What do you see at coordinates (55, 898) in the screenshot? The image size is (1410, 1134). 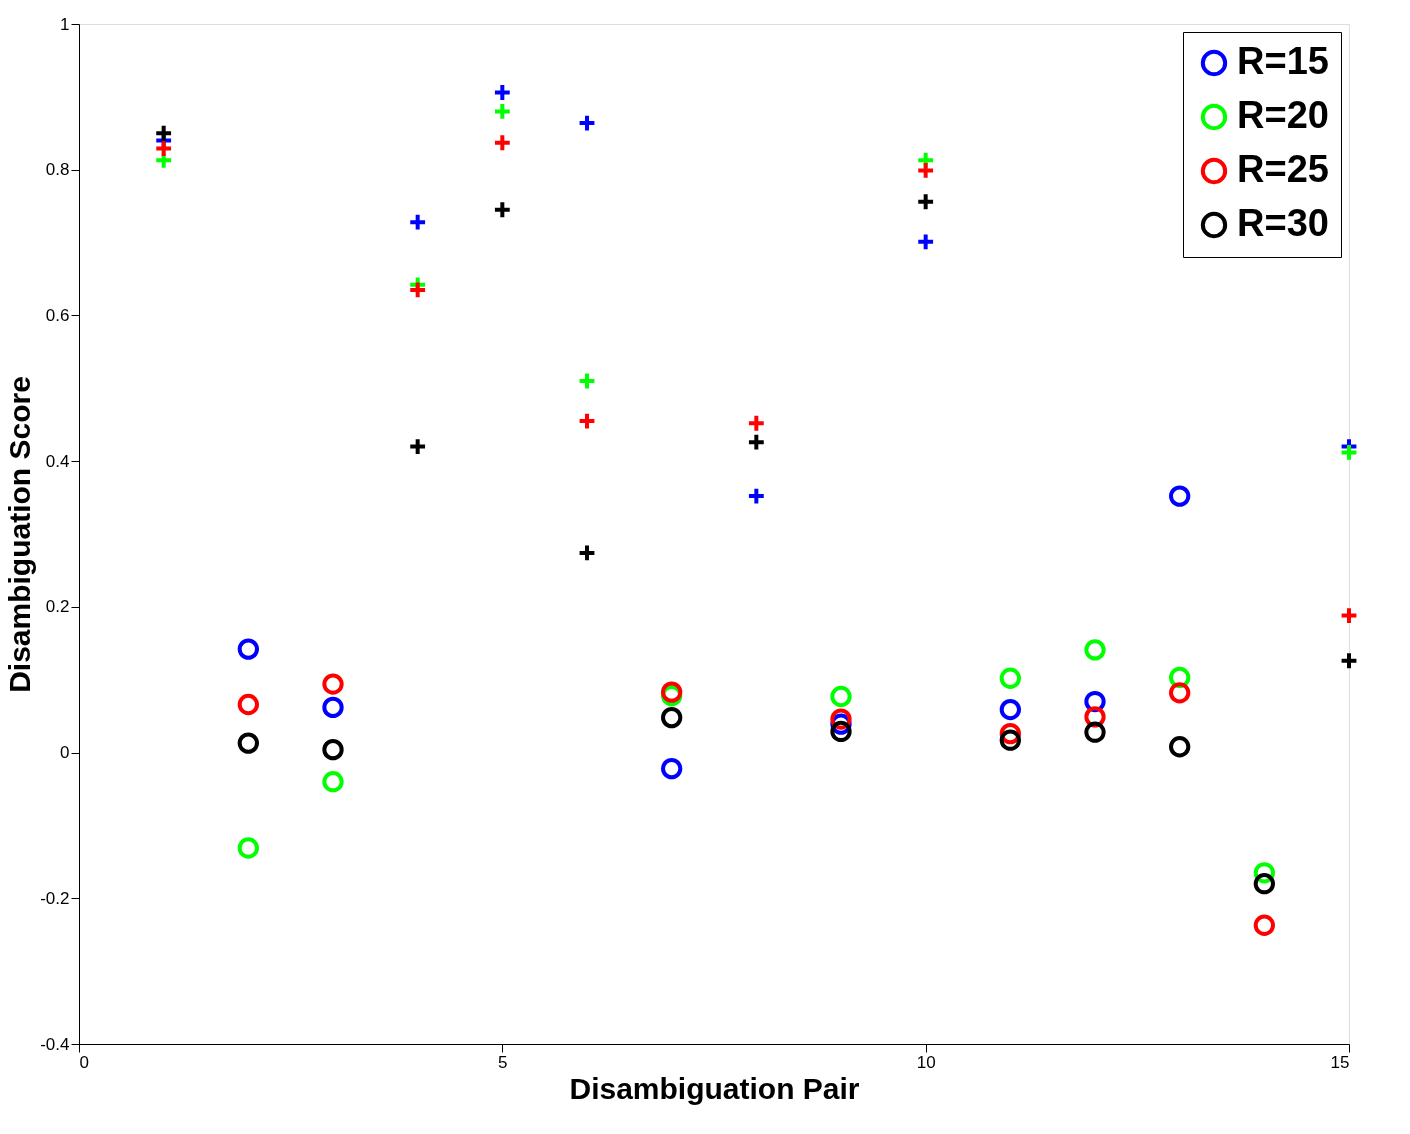 I see `y-tick-label: -0.2` at bounding box center [55, 898].